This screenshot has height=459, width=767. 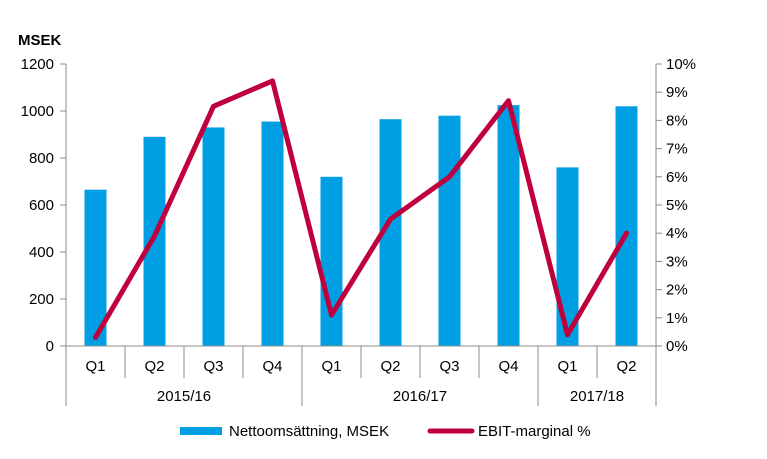 What do you see at coordinates (677, 261) in the screenshot?
I see `right-tick-label: 3%` at bounding box center [677, 261].